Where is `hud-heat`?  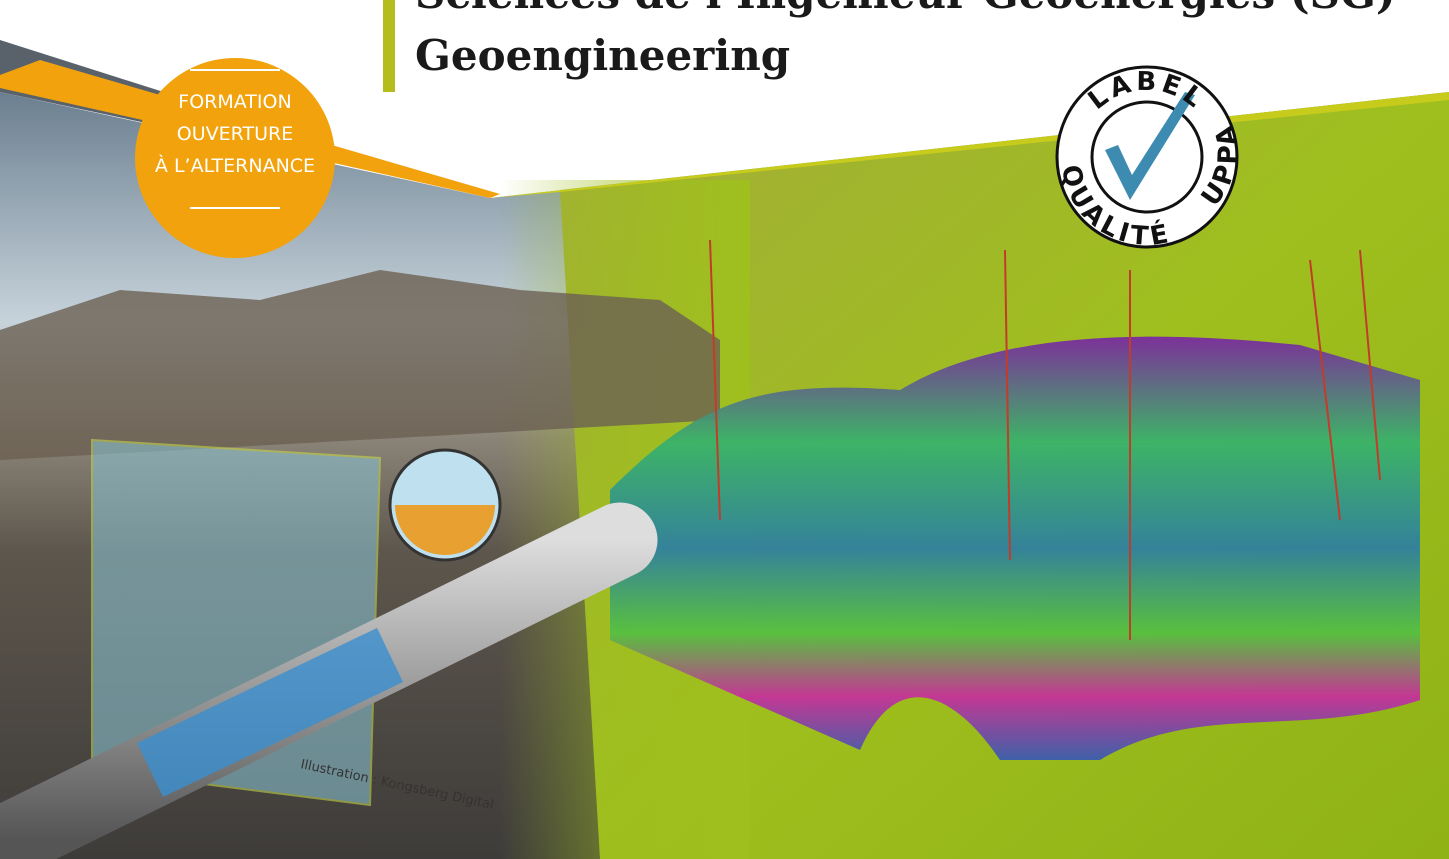 hud-heat is located at coordinates (445, 530).